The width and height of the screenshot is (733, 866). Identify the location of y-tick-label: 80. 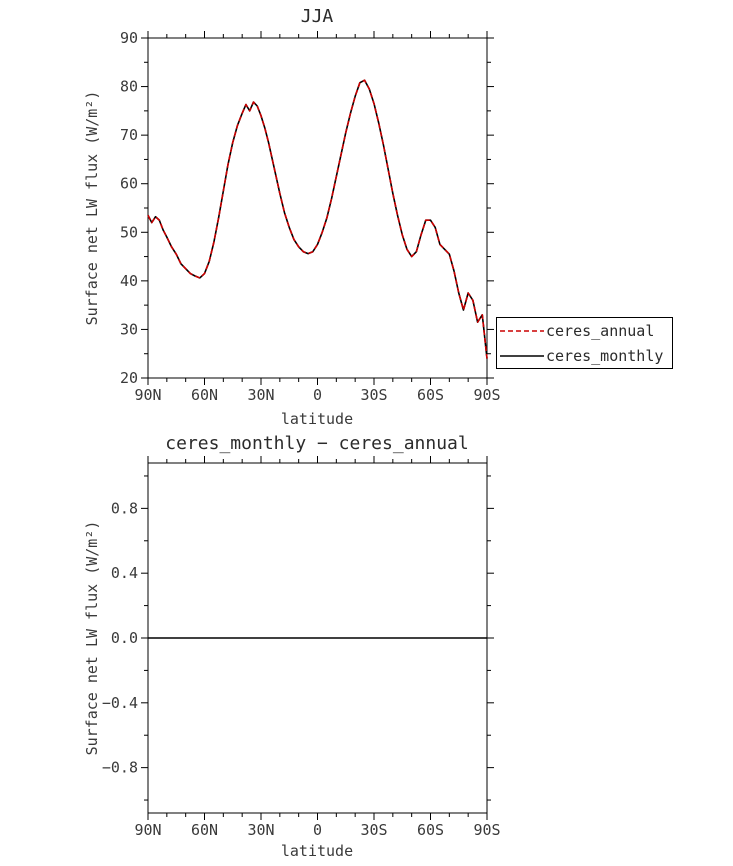
(129, 87).